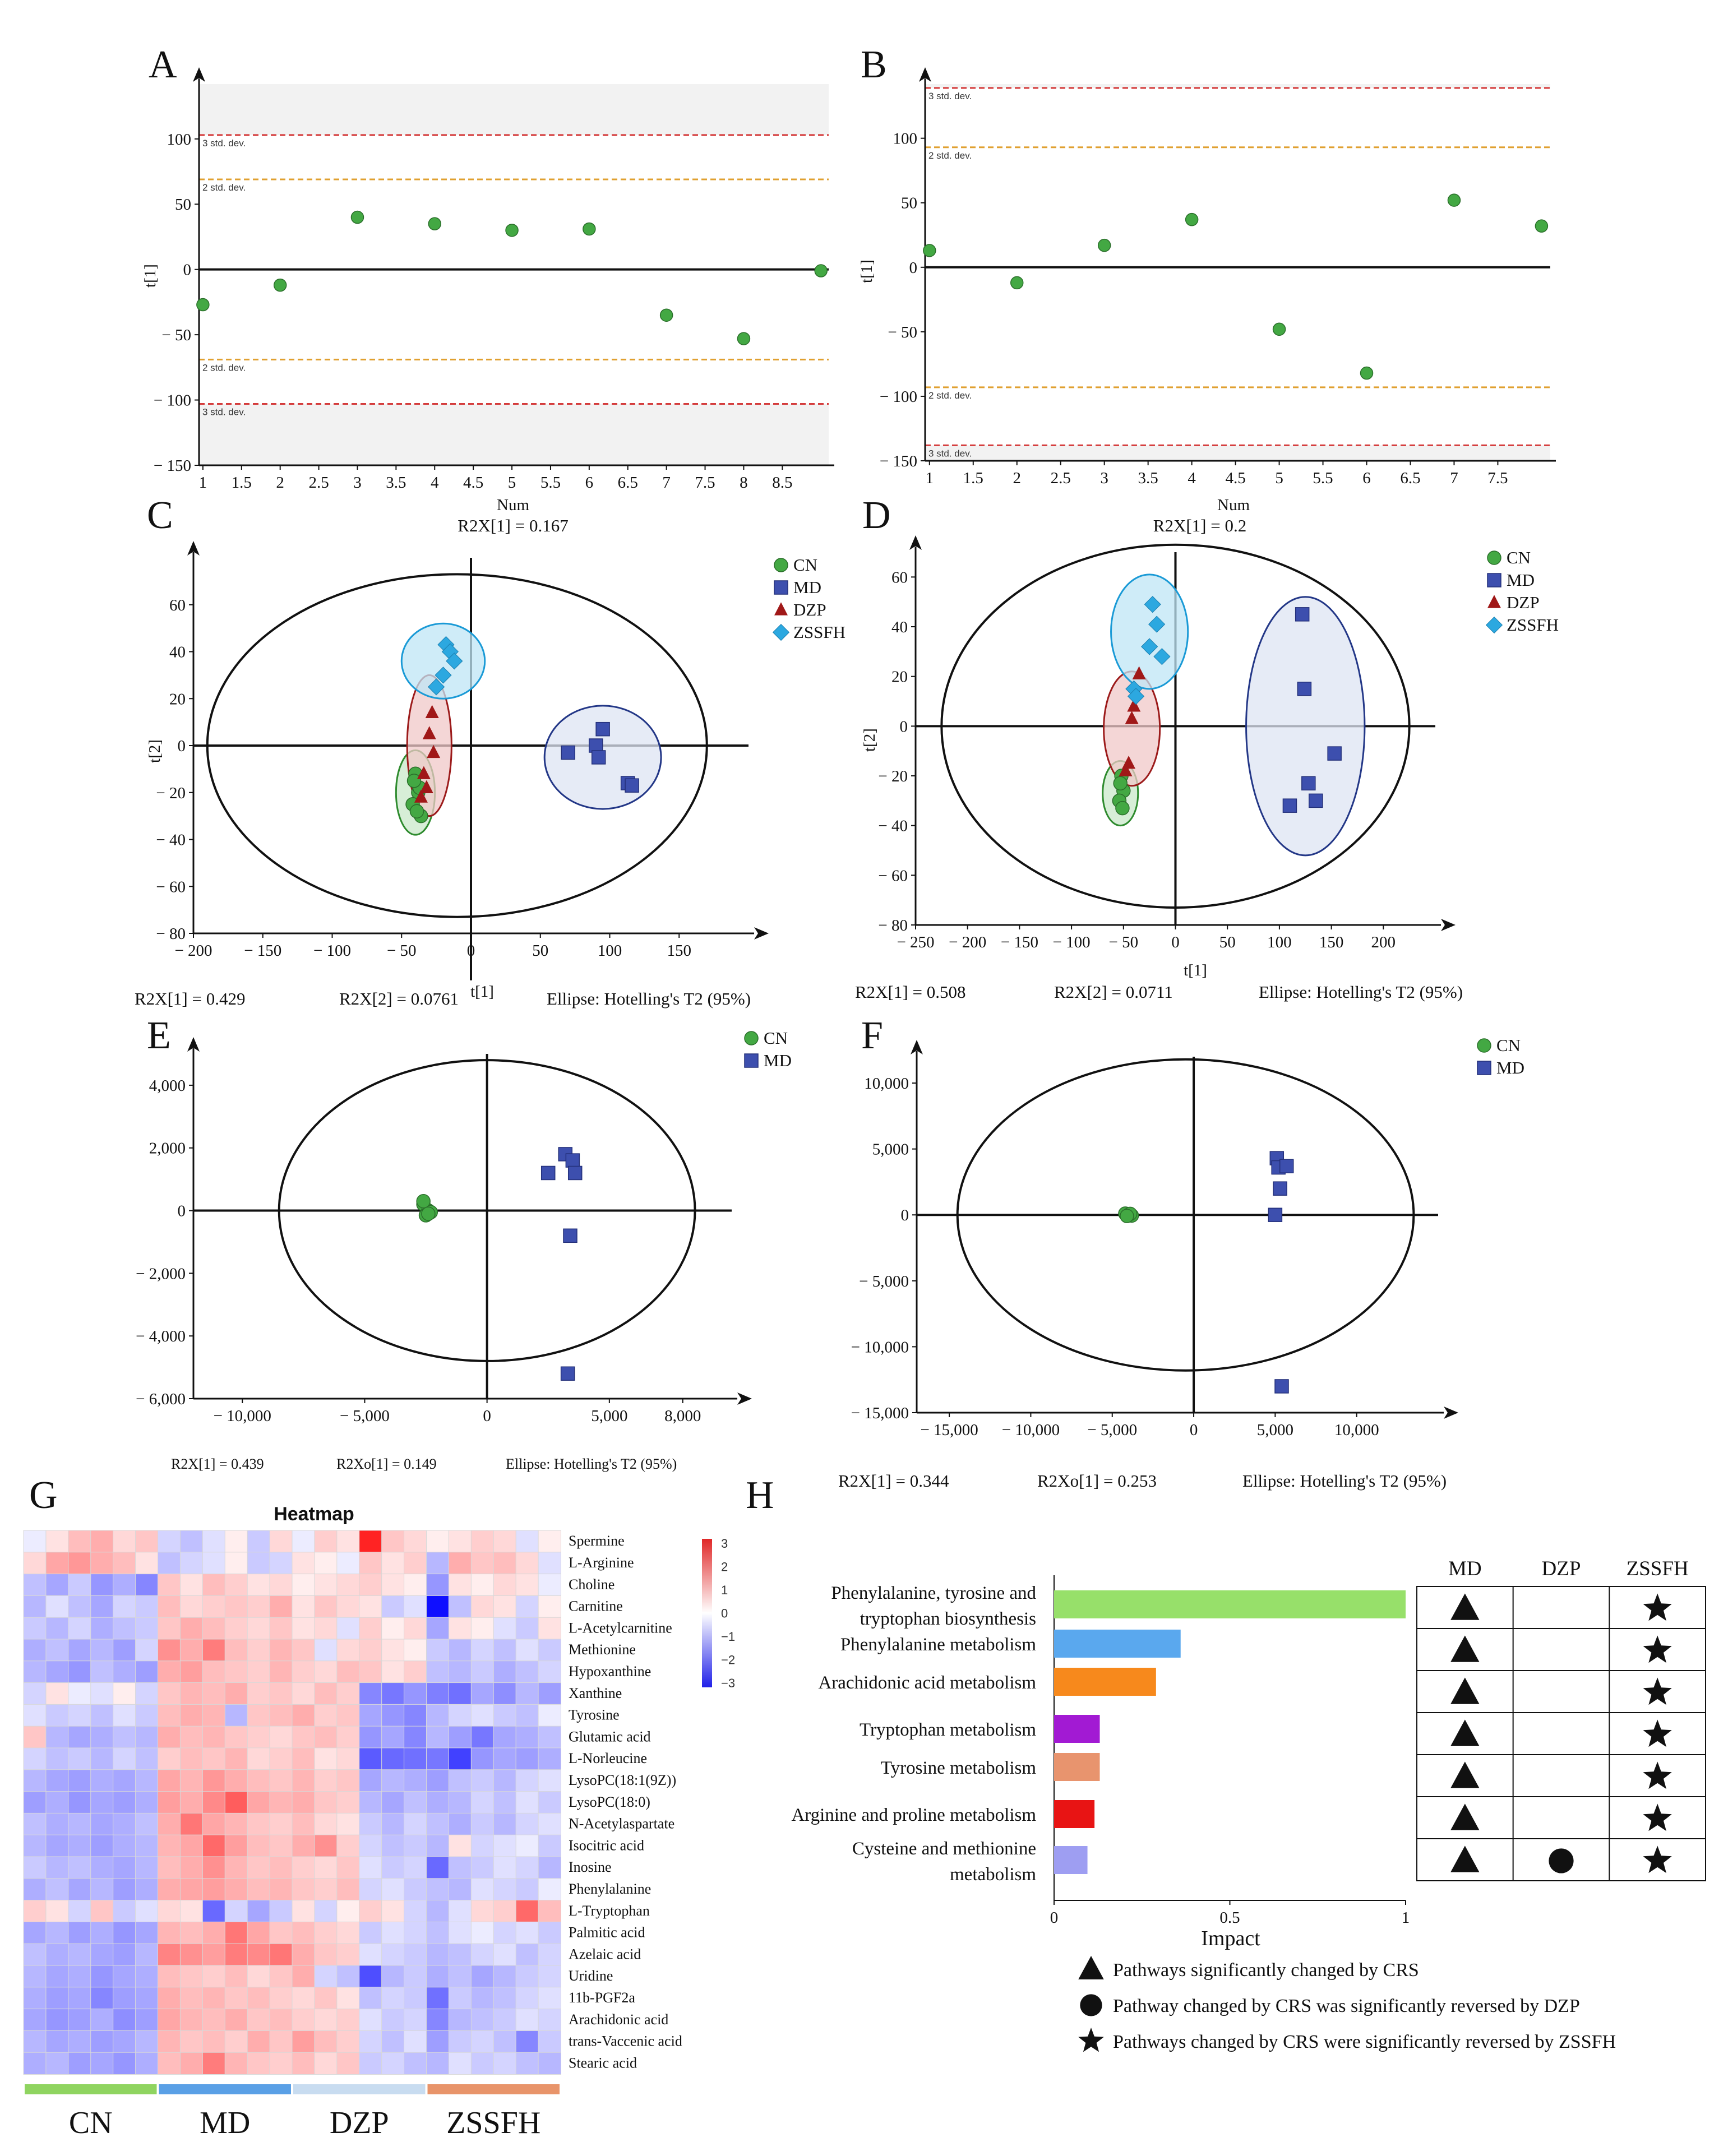  What do you see at coordinates (807, 587) in the screenshot?
I see `legend-label-md: MD` at bounding box center [807, 587].